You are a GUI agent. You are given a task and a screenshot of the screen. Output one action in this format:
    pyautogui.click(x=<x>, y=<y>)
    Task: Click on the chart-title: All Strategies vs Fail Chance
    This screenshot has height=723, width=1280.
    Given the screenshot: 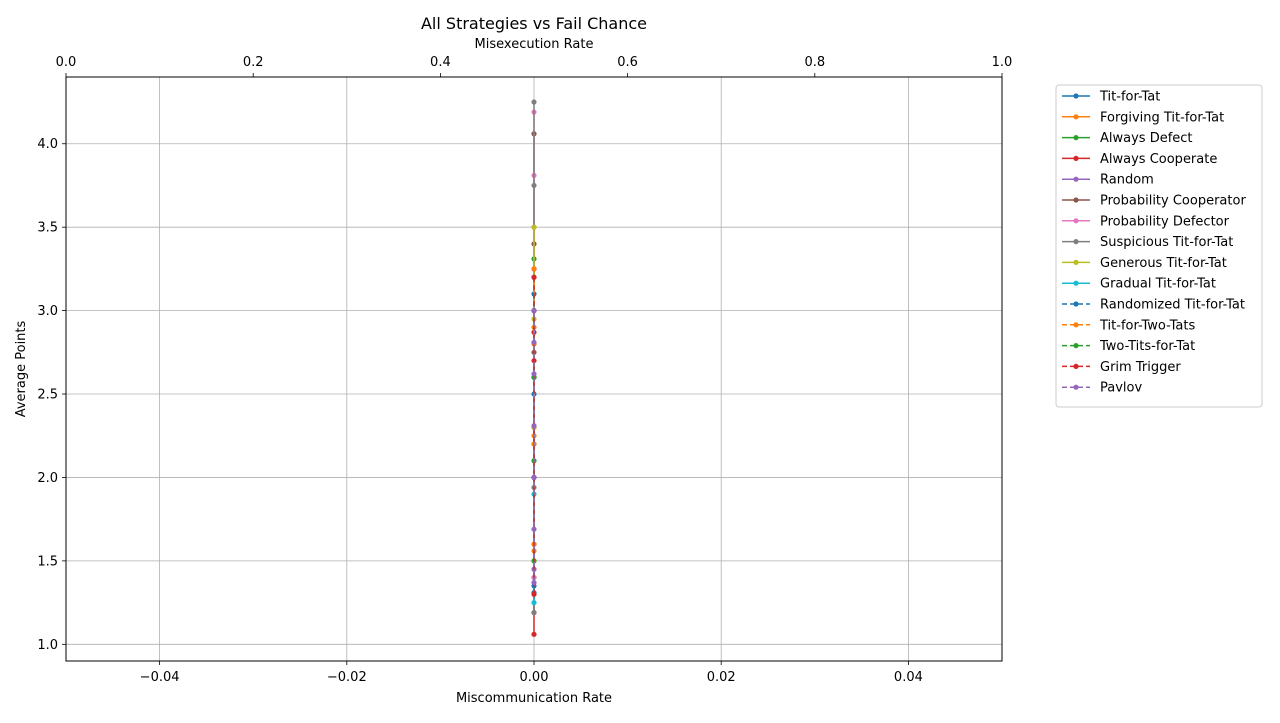 What is the action you would take?
    pyautogui.click(x=534, y=23)
    